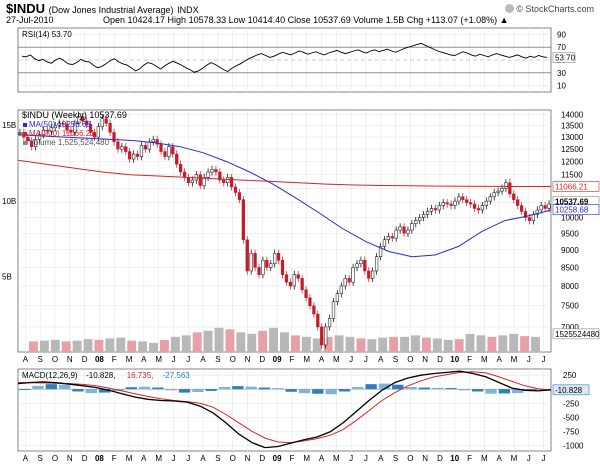  Describe the element at coordinates (572, 114) in the screenshot. I see `price-y-tick-label: 14000` at that location.